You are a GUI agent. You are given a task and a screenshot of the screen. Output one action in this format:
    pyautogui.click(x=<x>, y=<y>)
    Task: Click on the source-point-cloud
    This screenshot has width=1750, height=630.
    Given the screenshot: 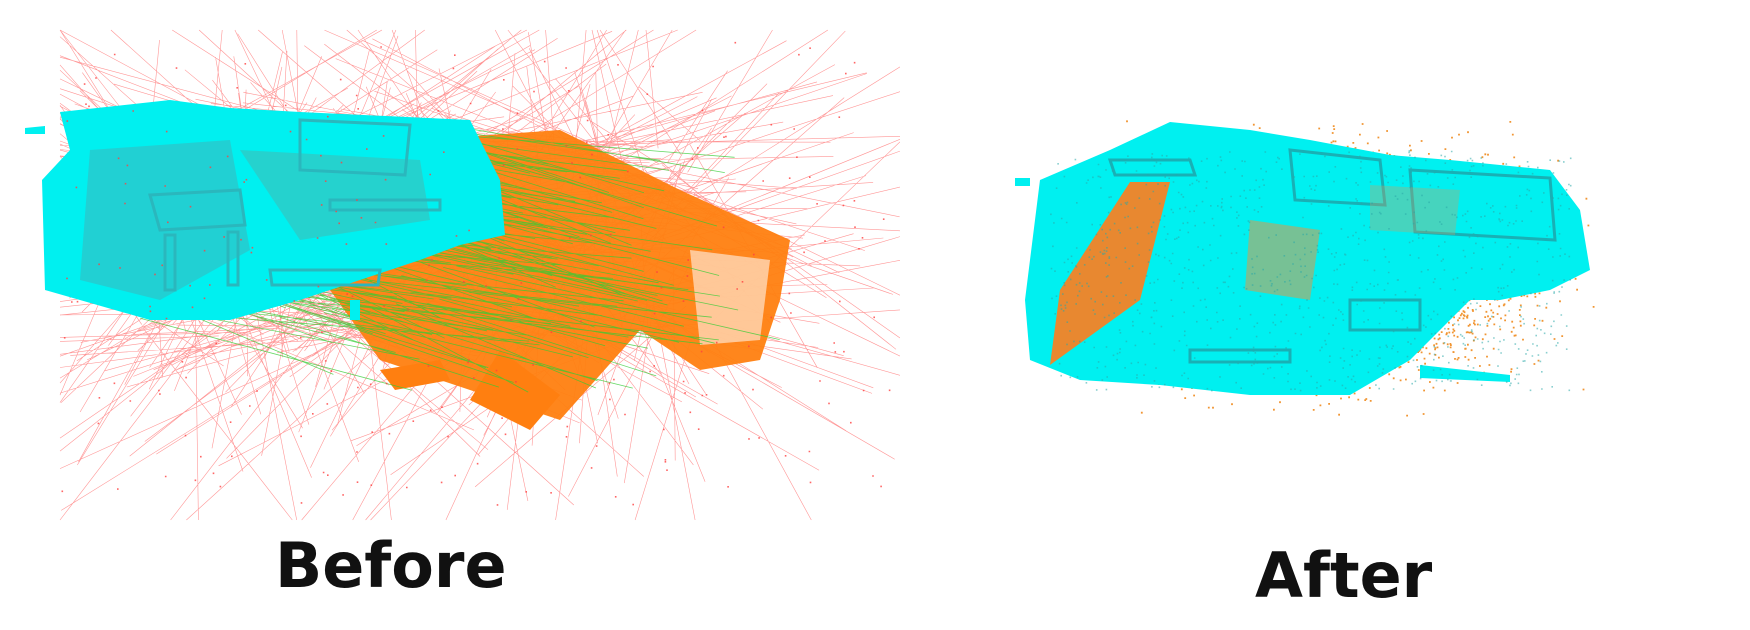 What is the action you would take?
    pyautogui.click(x=265, y=210)
    